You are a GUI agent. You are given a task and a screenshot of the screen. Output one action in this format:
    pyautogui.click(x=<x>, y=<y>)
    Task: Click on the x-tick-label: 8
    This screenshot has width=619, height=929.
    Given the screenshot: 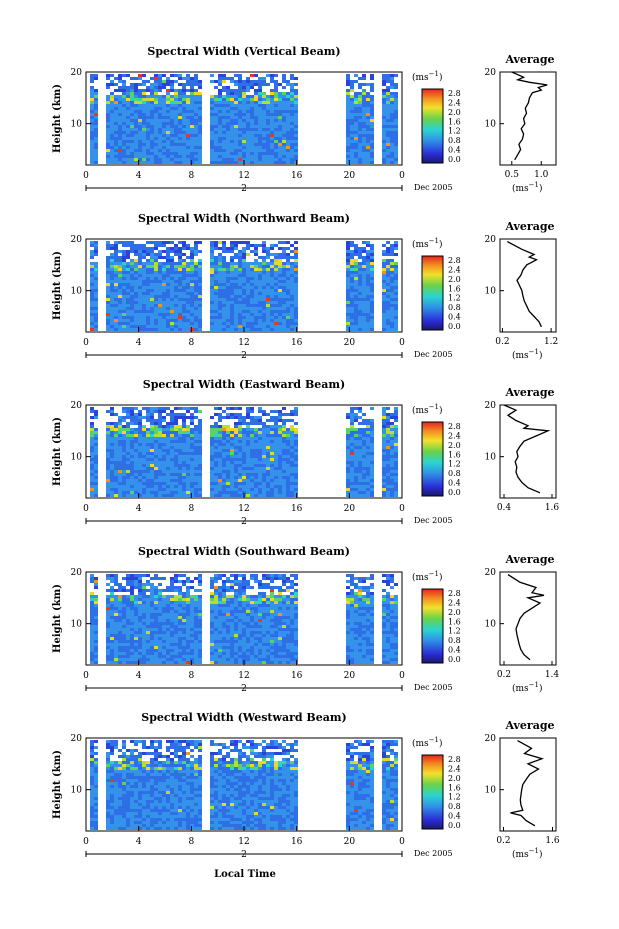 What is the action you would take?
    pyautogui.click(x=191, y=176)
    